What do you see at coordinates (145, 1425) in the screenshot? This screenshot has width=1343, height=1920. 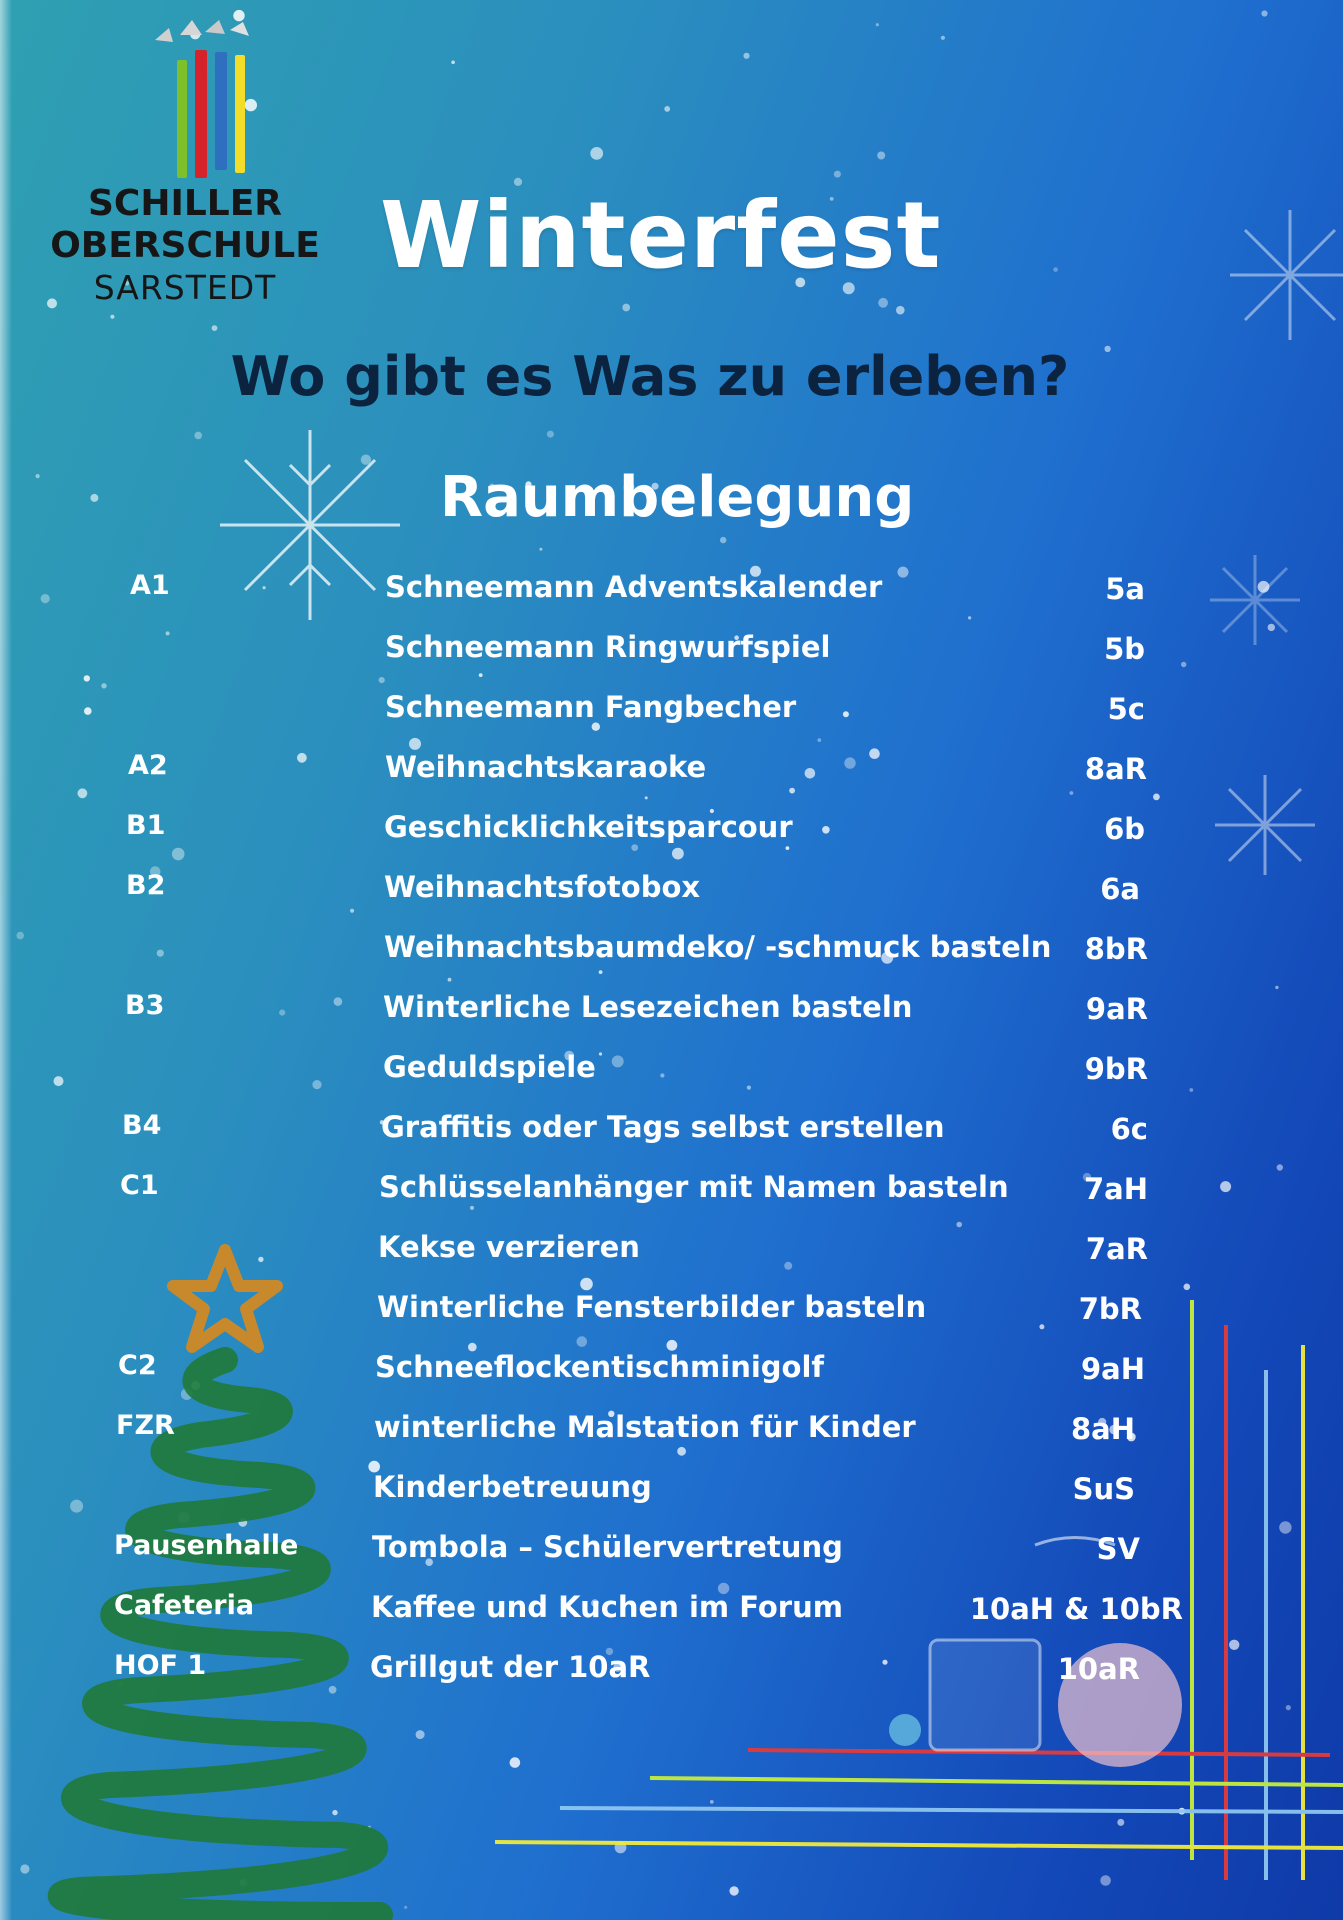 I see `room-label: FZR` at bounding box center [145, 1425].